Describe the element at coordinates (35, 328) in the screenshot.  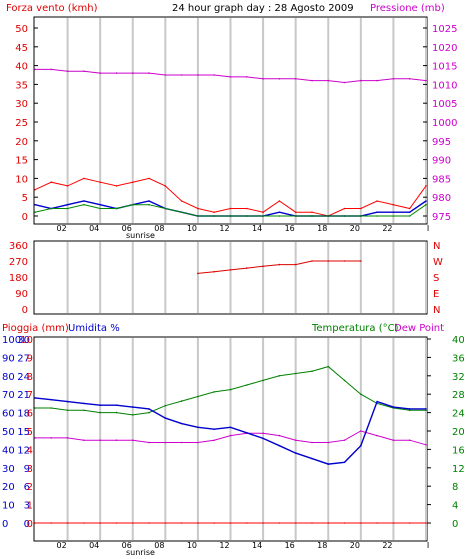
I see `rain-axis-title: Pioggia (mm)` at that location.